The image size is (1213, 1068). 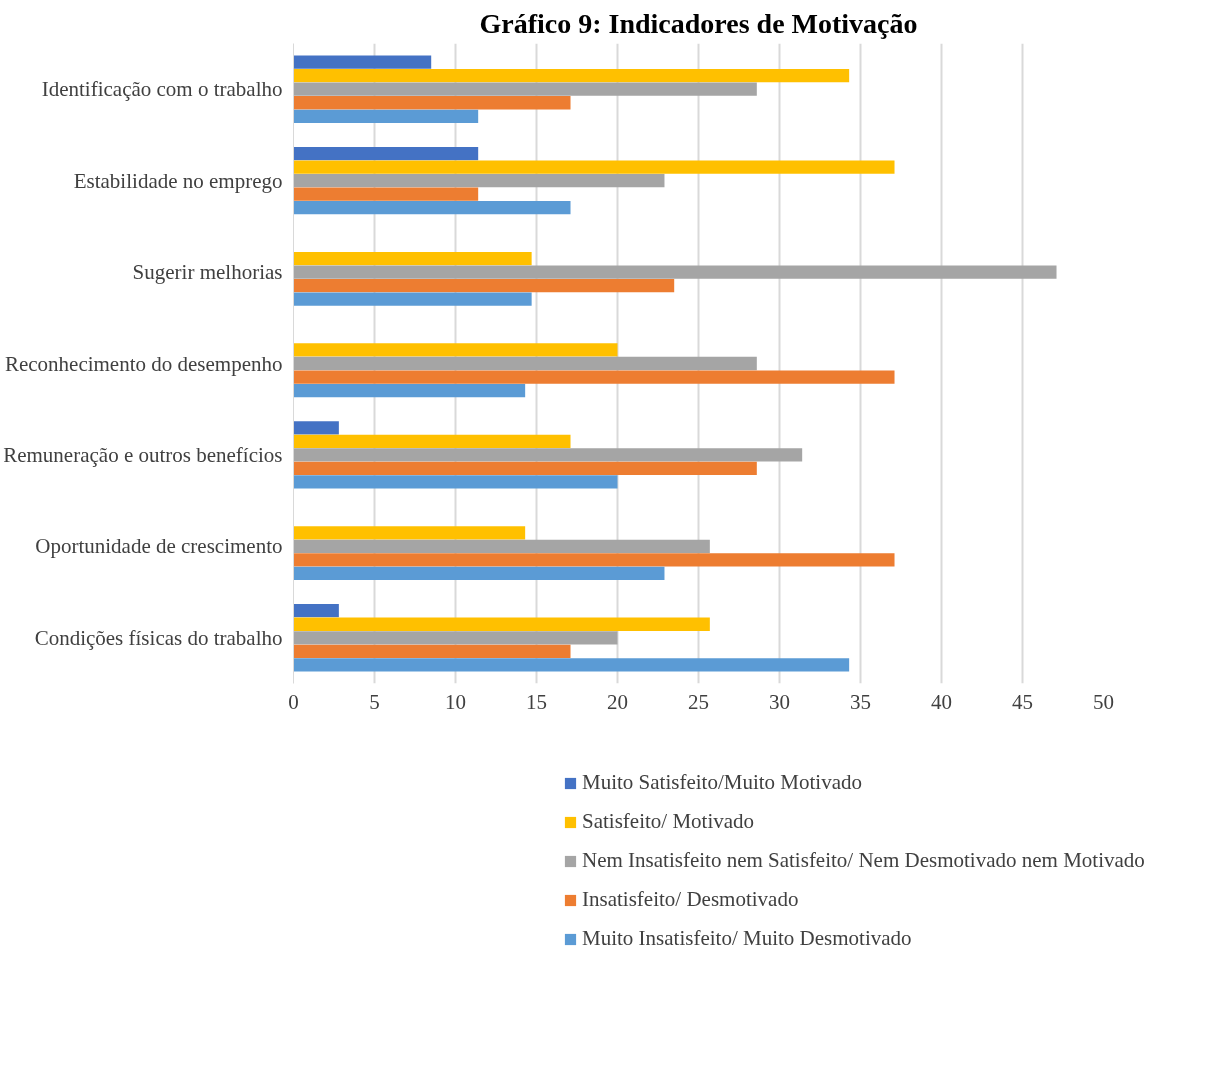 I want to click on x-tick-label: 10, so click(x=455, y=701).